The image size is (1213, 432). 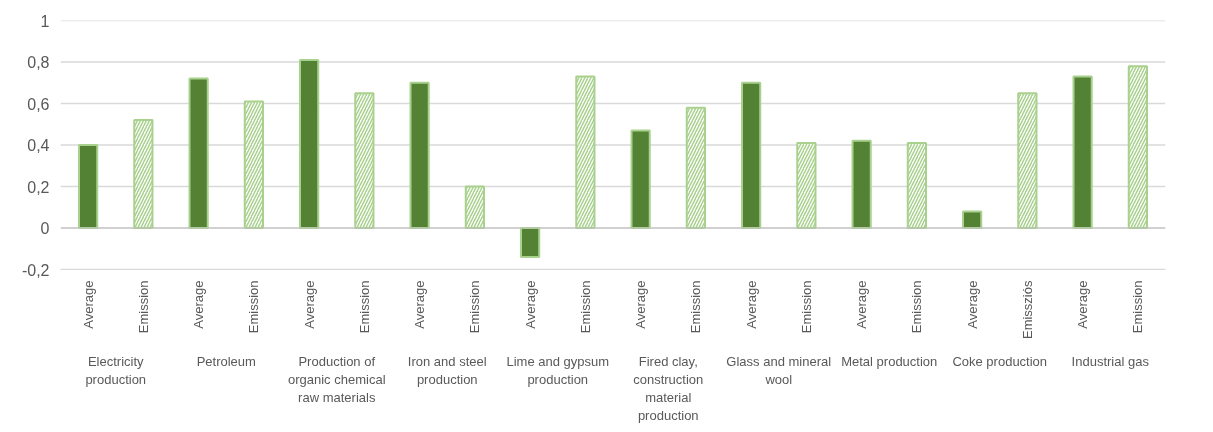 I want to click on text: Coke production, so click(x=1000, y=361).